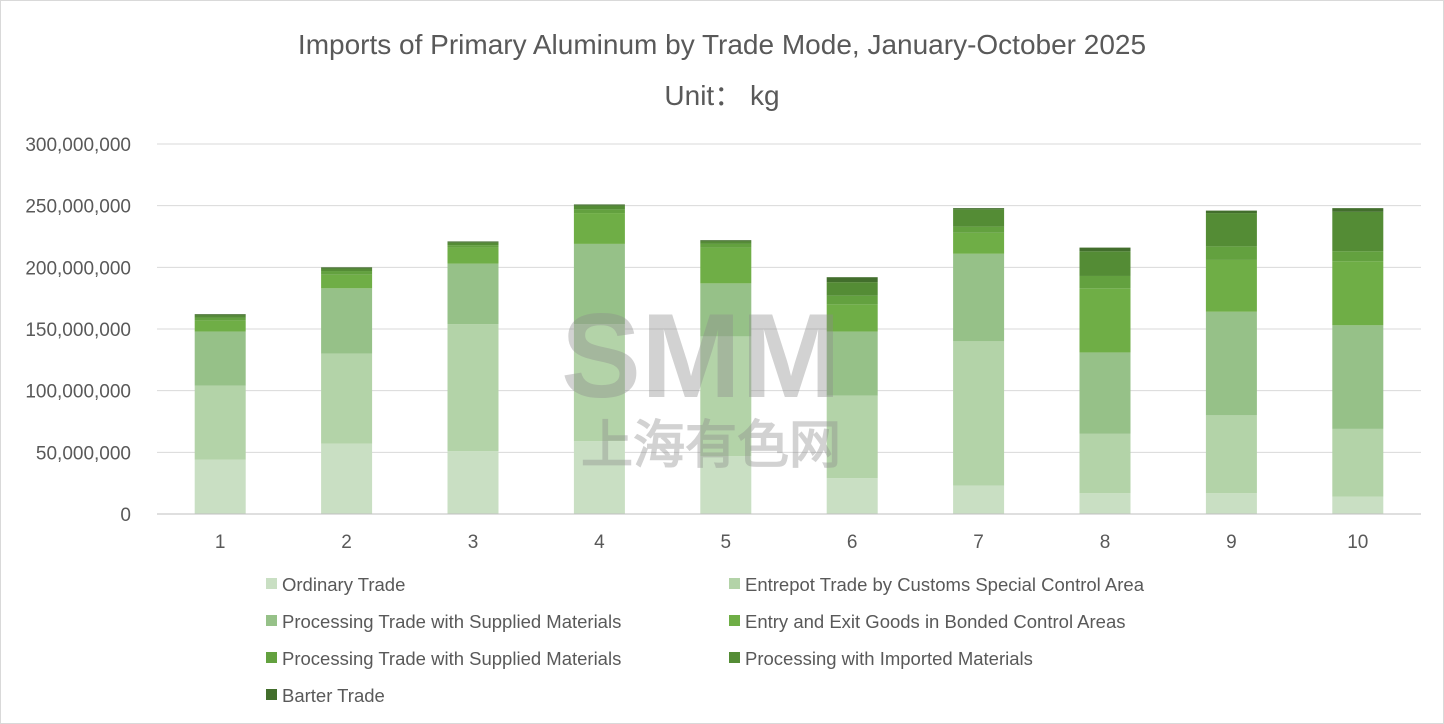  What do you see at coordinates (333, 695) in the screenshot?
I see `legend-label: Barter Trade` at bounding box center [333, 695].